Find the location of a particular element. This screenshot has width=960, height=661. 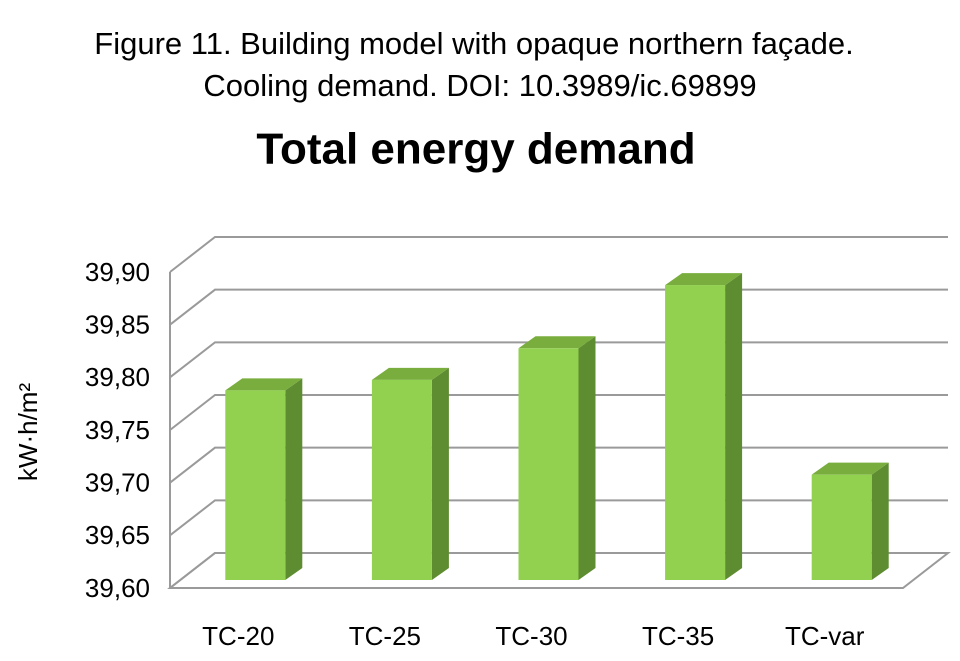

caption-line: Cooling demand. DOI: 10.3989/ic.69899 is located at coordinates (479, 85).